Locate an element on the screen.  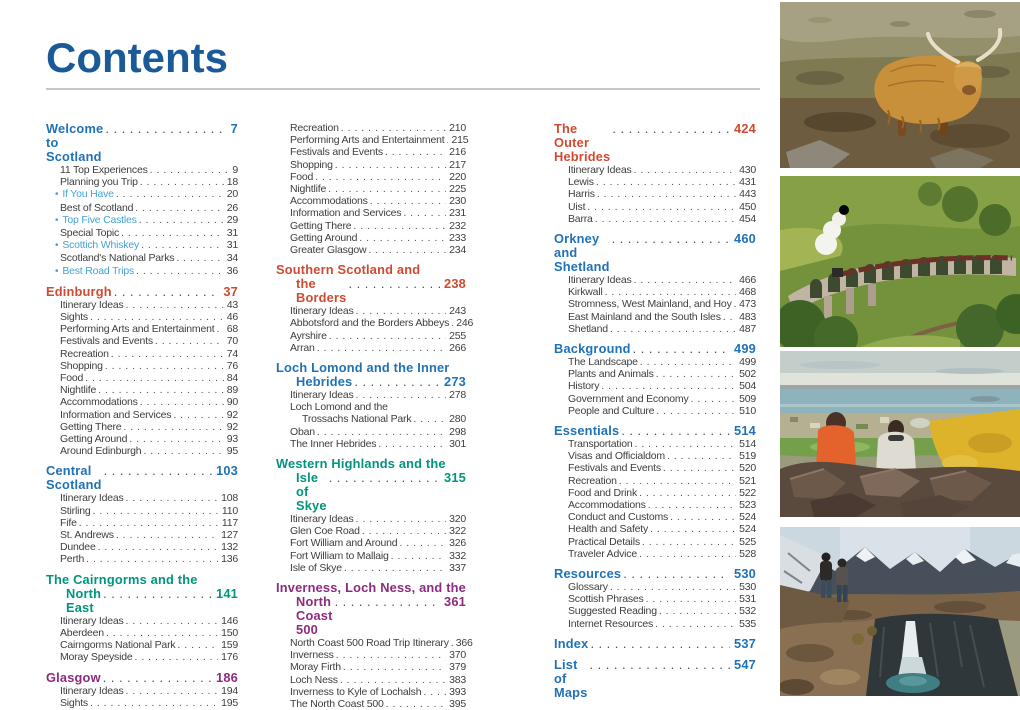
entry-label: Around Edinburgh is located at coordinates (101, 451).